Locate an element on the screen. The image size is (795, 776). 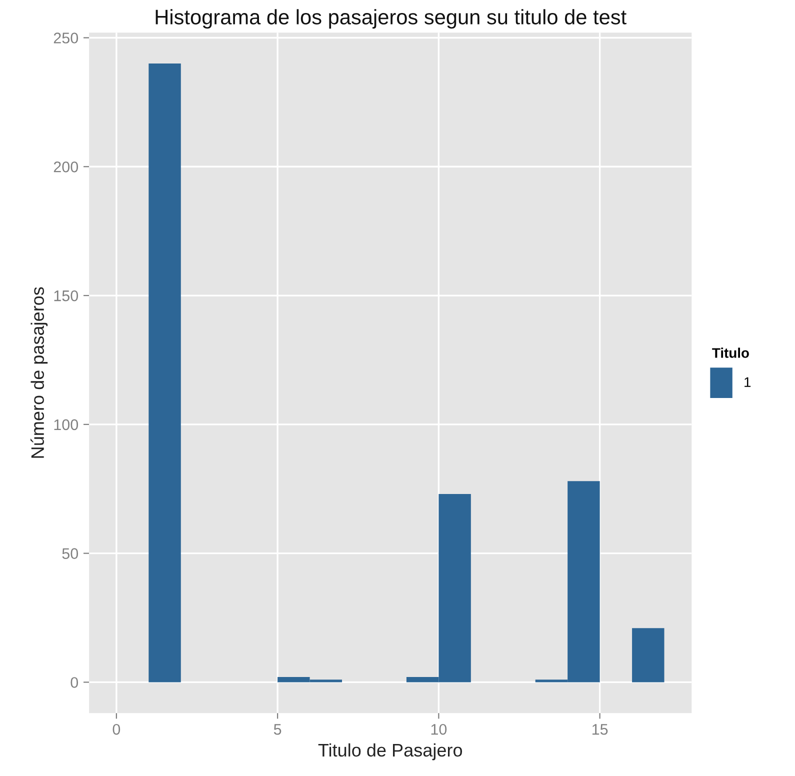
legend-label: 1 is located at coordinates (747, 382).